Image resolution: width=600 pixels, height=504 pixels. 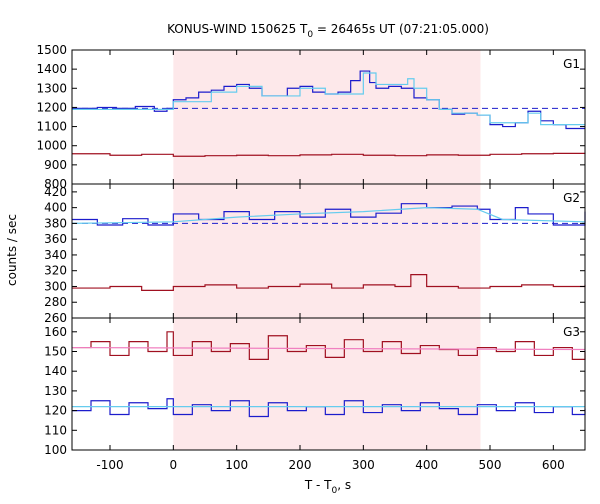 I want to click on y-tick-label: 120, so click(x=55, y=411).